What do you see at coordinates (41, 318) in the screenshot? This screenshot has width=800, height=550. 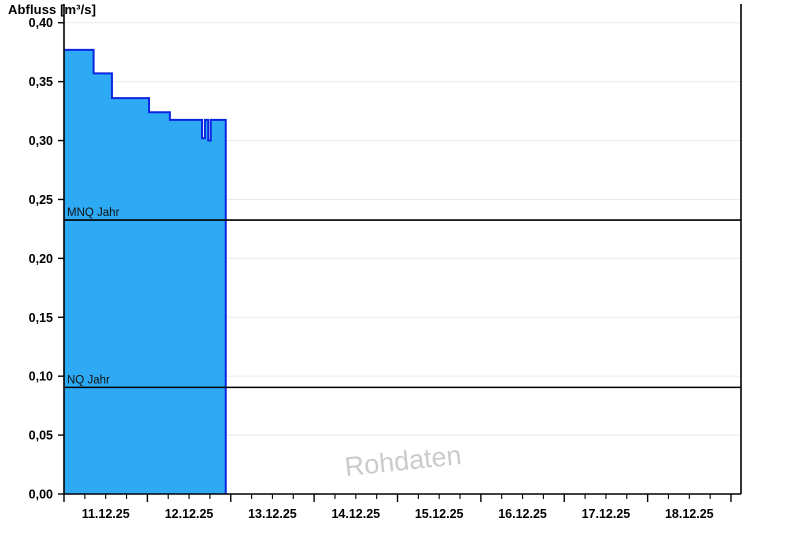 I see `y-tick-label: 0,15` at bounding box center [41, 318].